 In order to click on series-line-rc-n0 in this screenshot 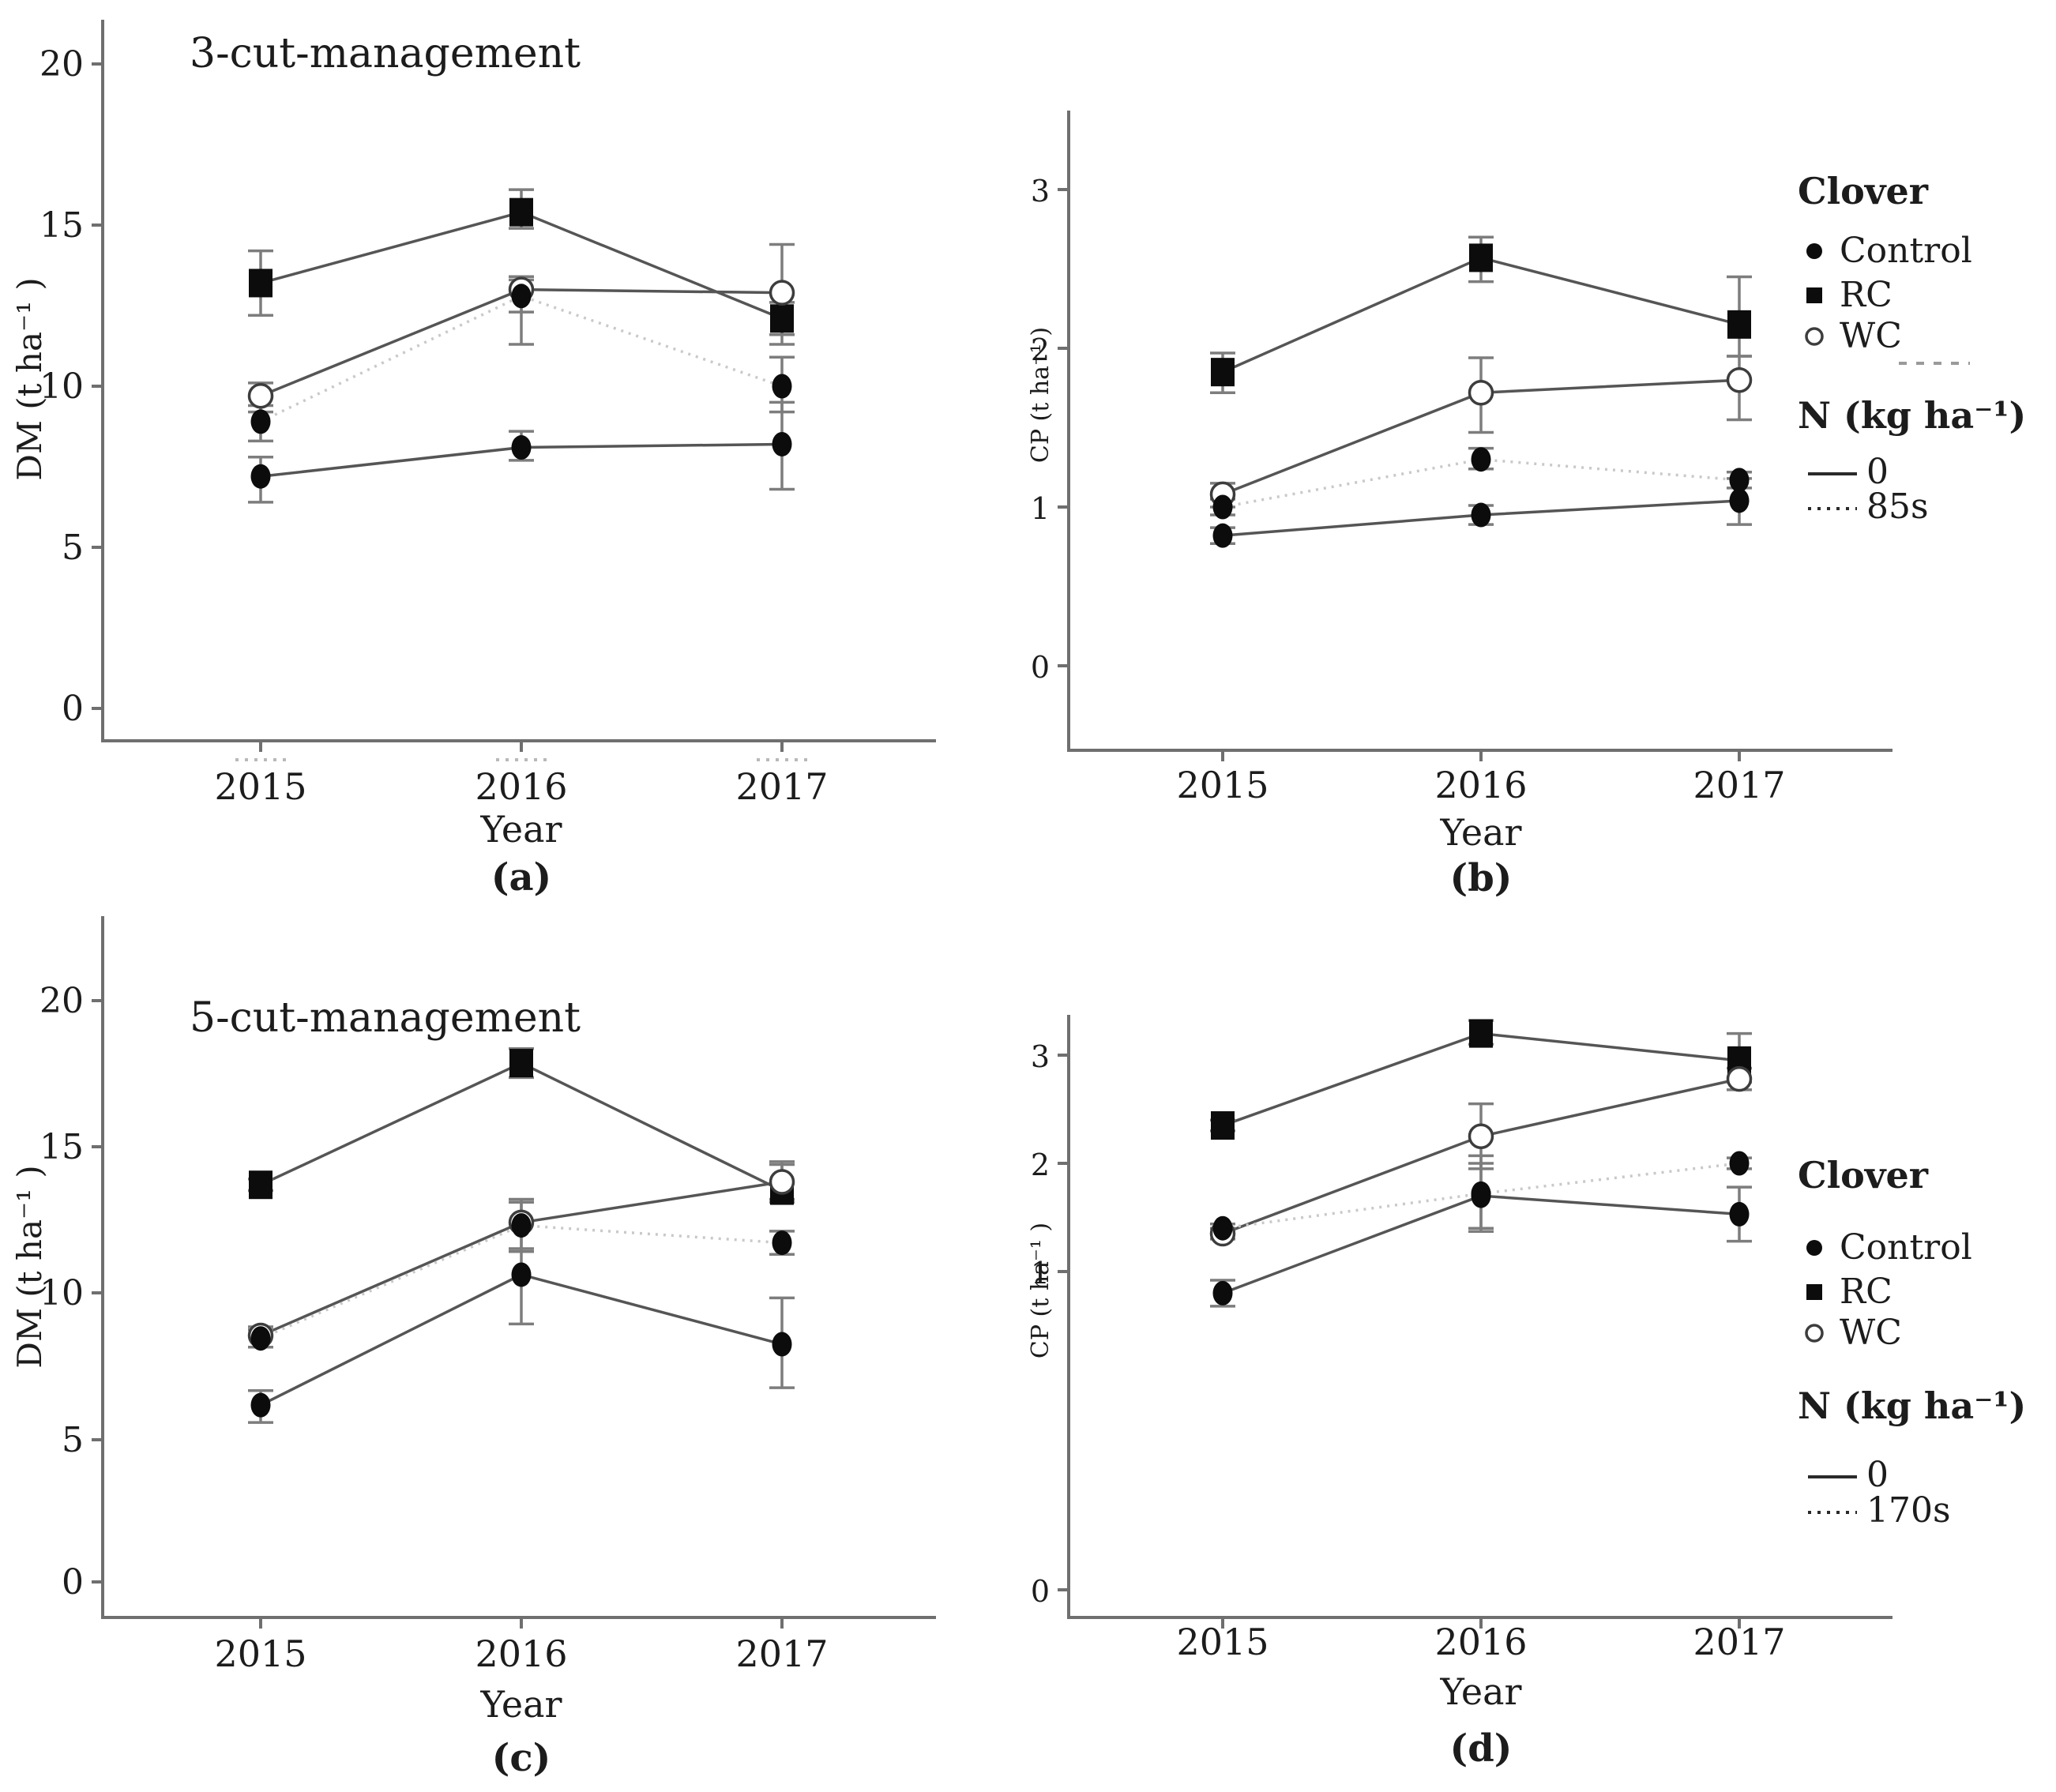, I will do `click(521, 1127)`.